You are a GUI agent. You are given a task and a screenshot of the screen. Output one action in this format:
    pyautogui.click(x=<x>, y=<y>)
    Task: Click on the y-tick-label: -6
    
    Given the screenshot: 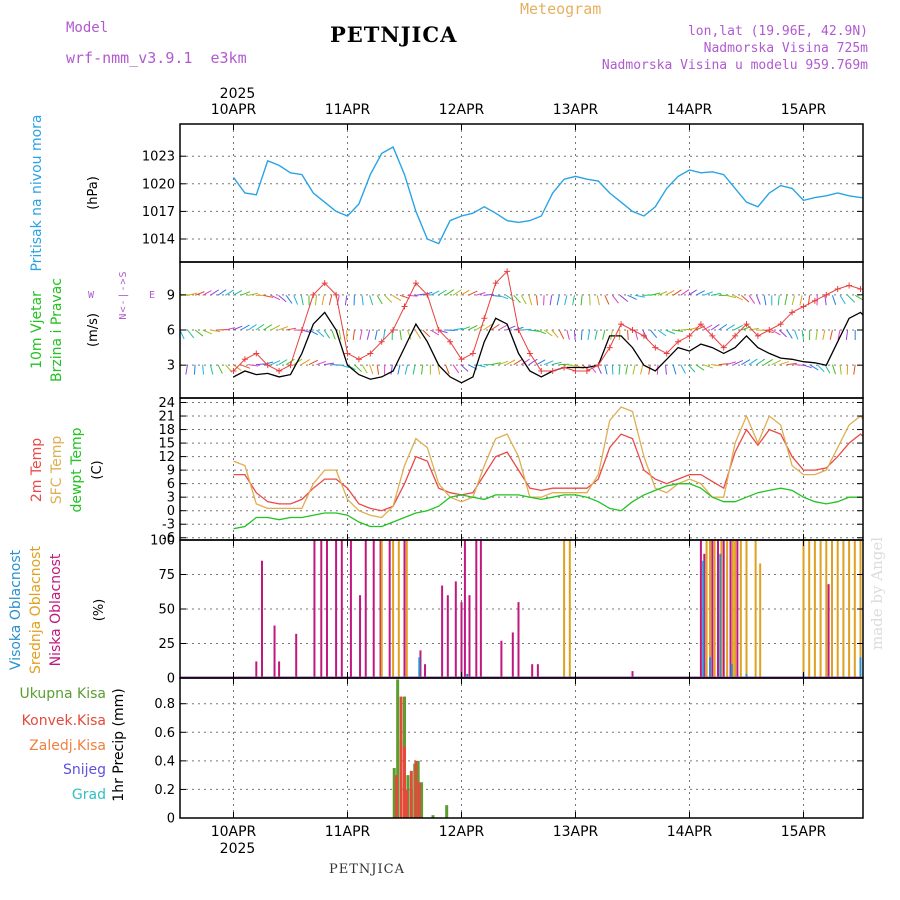 What is the action you would take?
    pyautogui.click(x=168, y=538)
    